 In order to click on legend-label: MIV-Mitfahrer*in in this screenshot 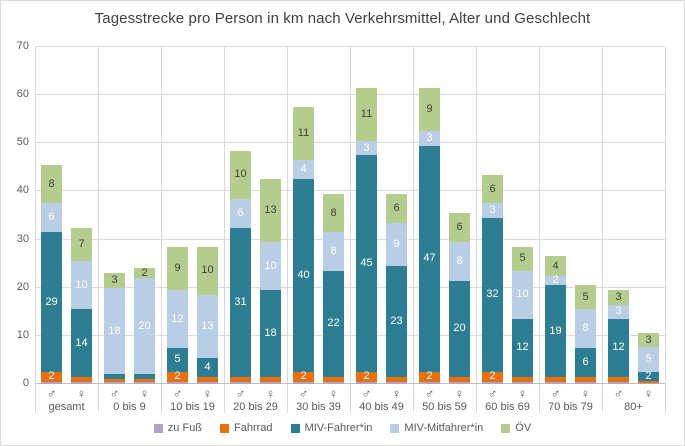, I will do `click(444, 428)`.